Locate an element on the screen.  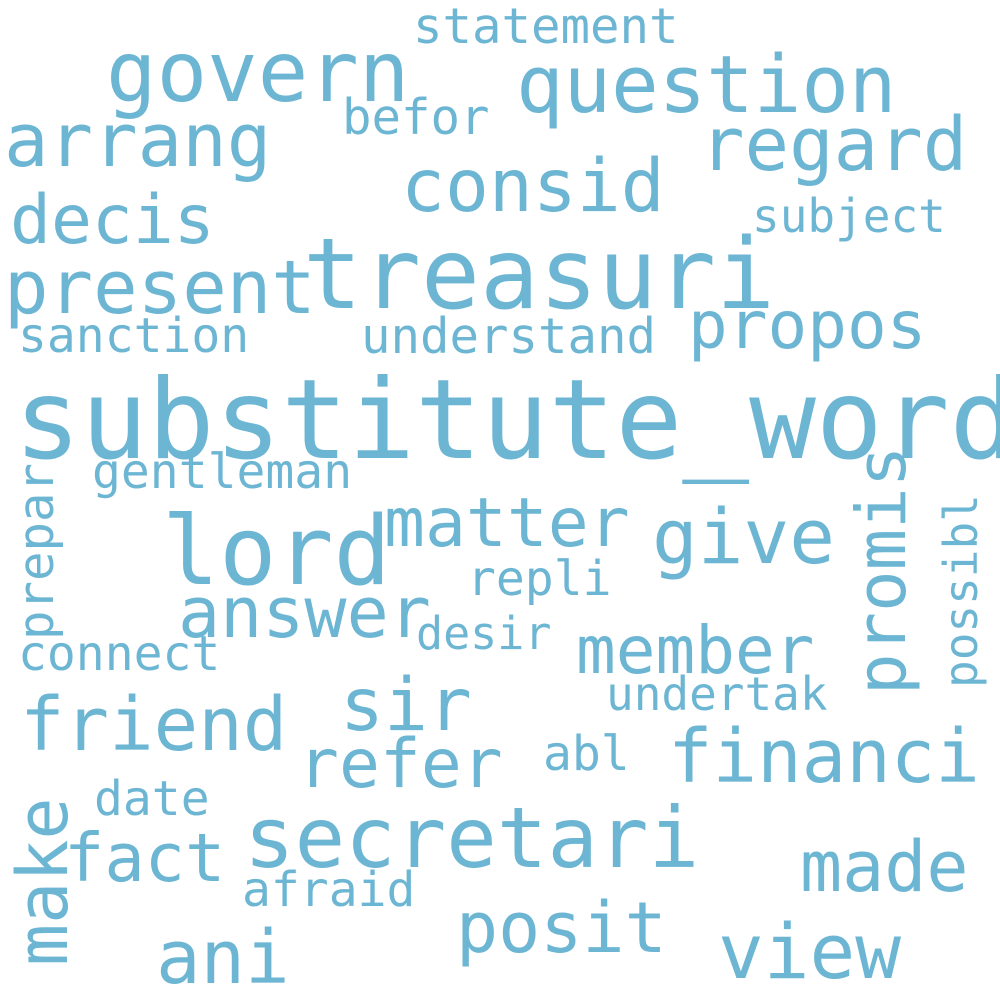
word-friend: friend is located at coordinates (154, 725).